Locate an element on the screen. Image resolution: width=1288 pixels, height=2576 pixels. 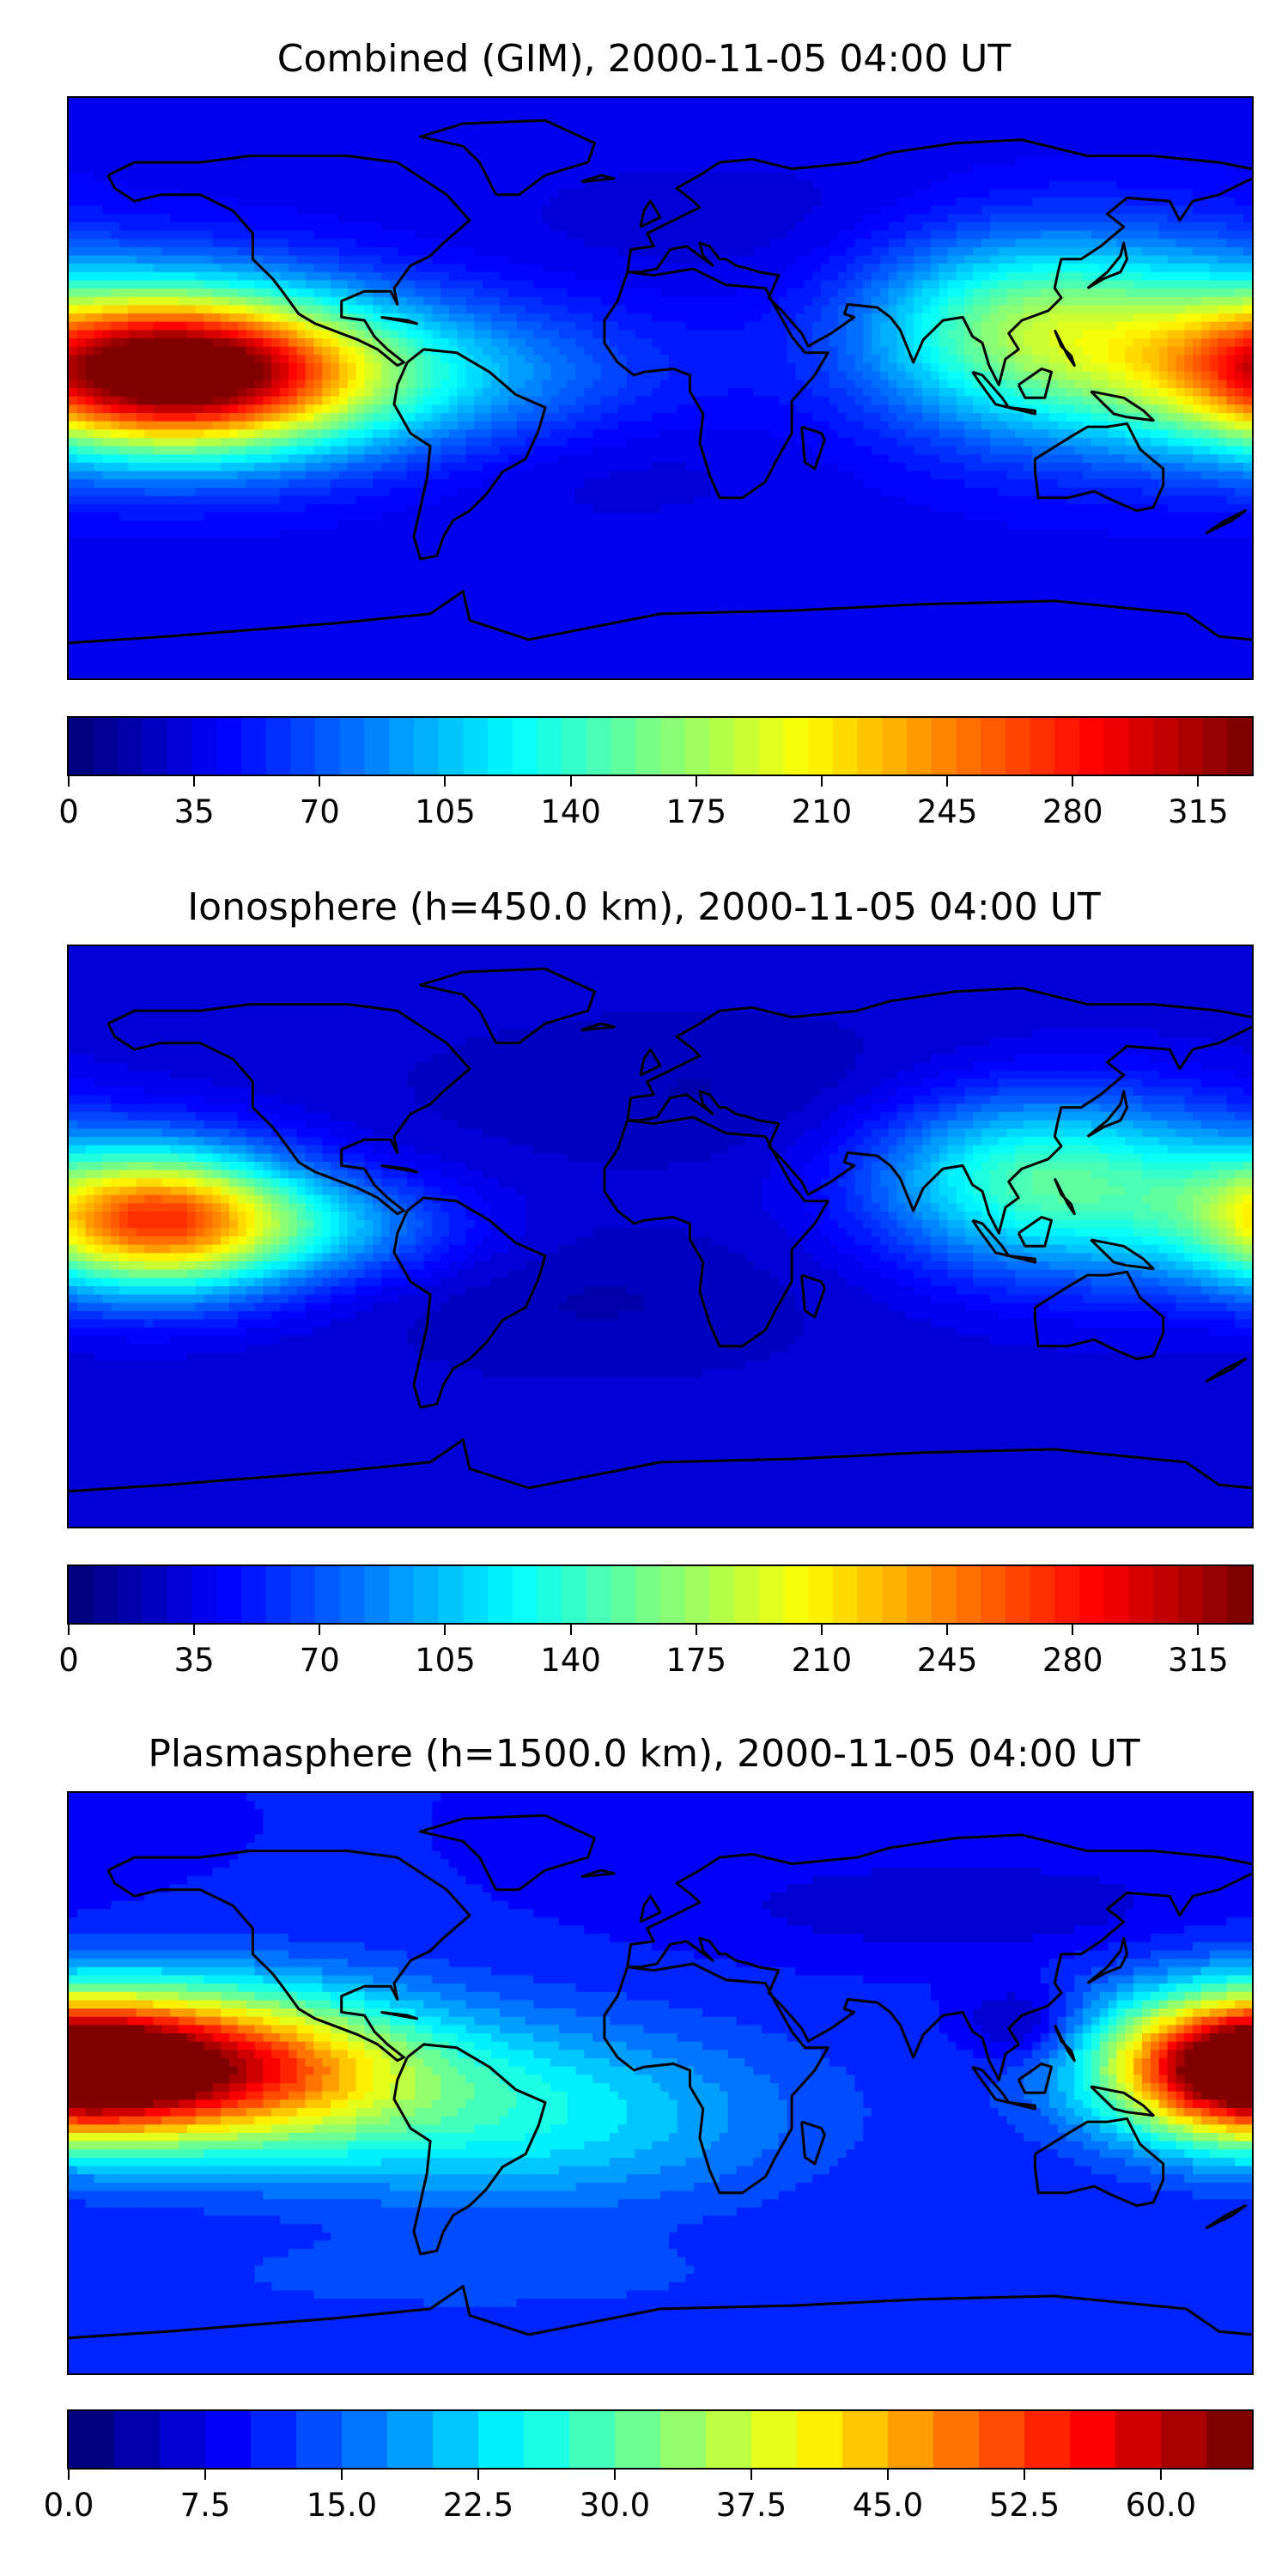
colorbar-tick-label: 210 is located at coordinates (823, 1660).